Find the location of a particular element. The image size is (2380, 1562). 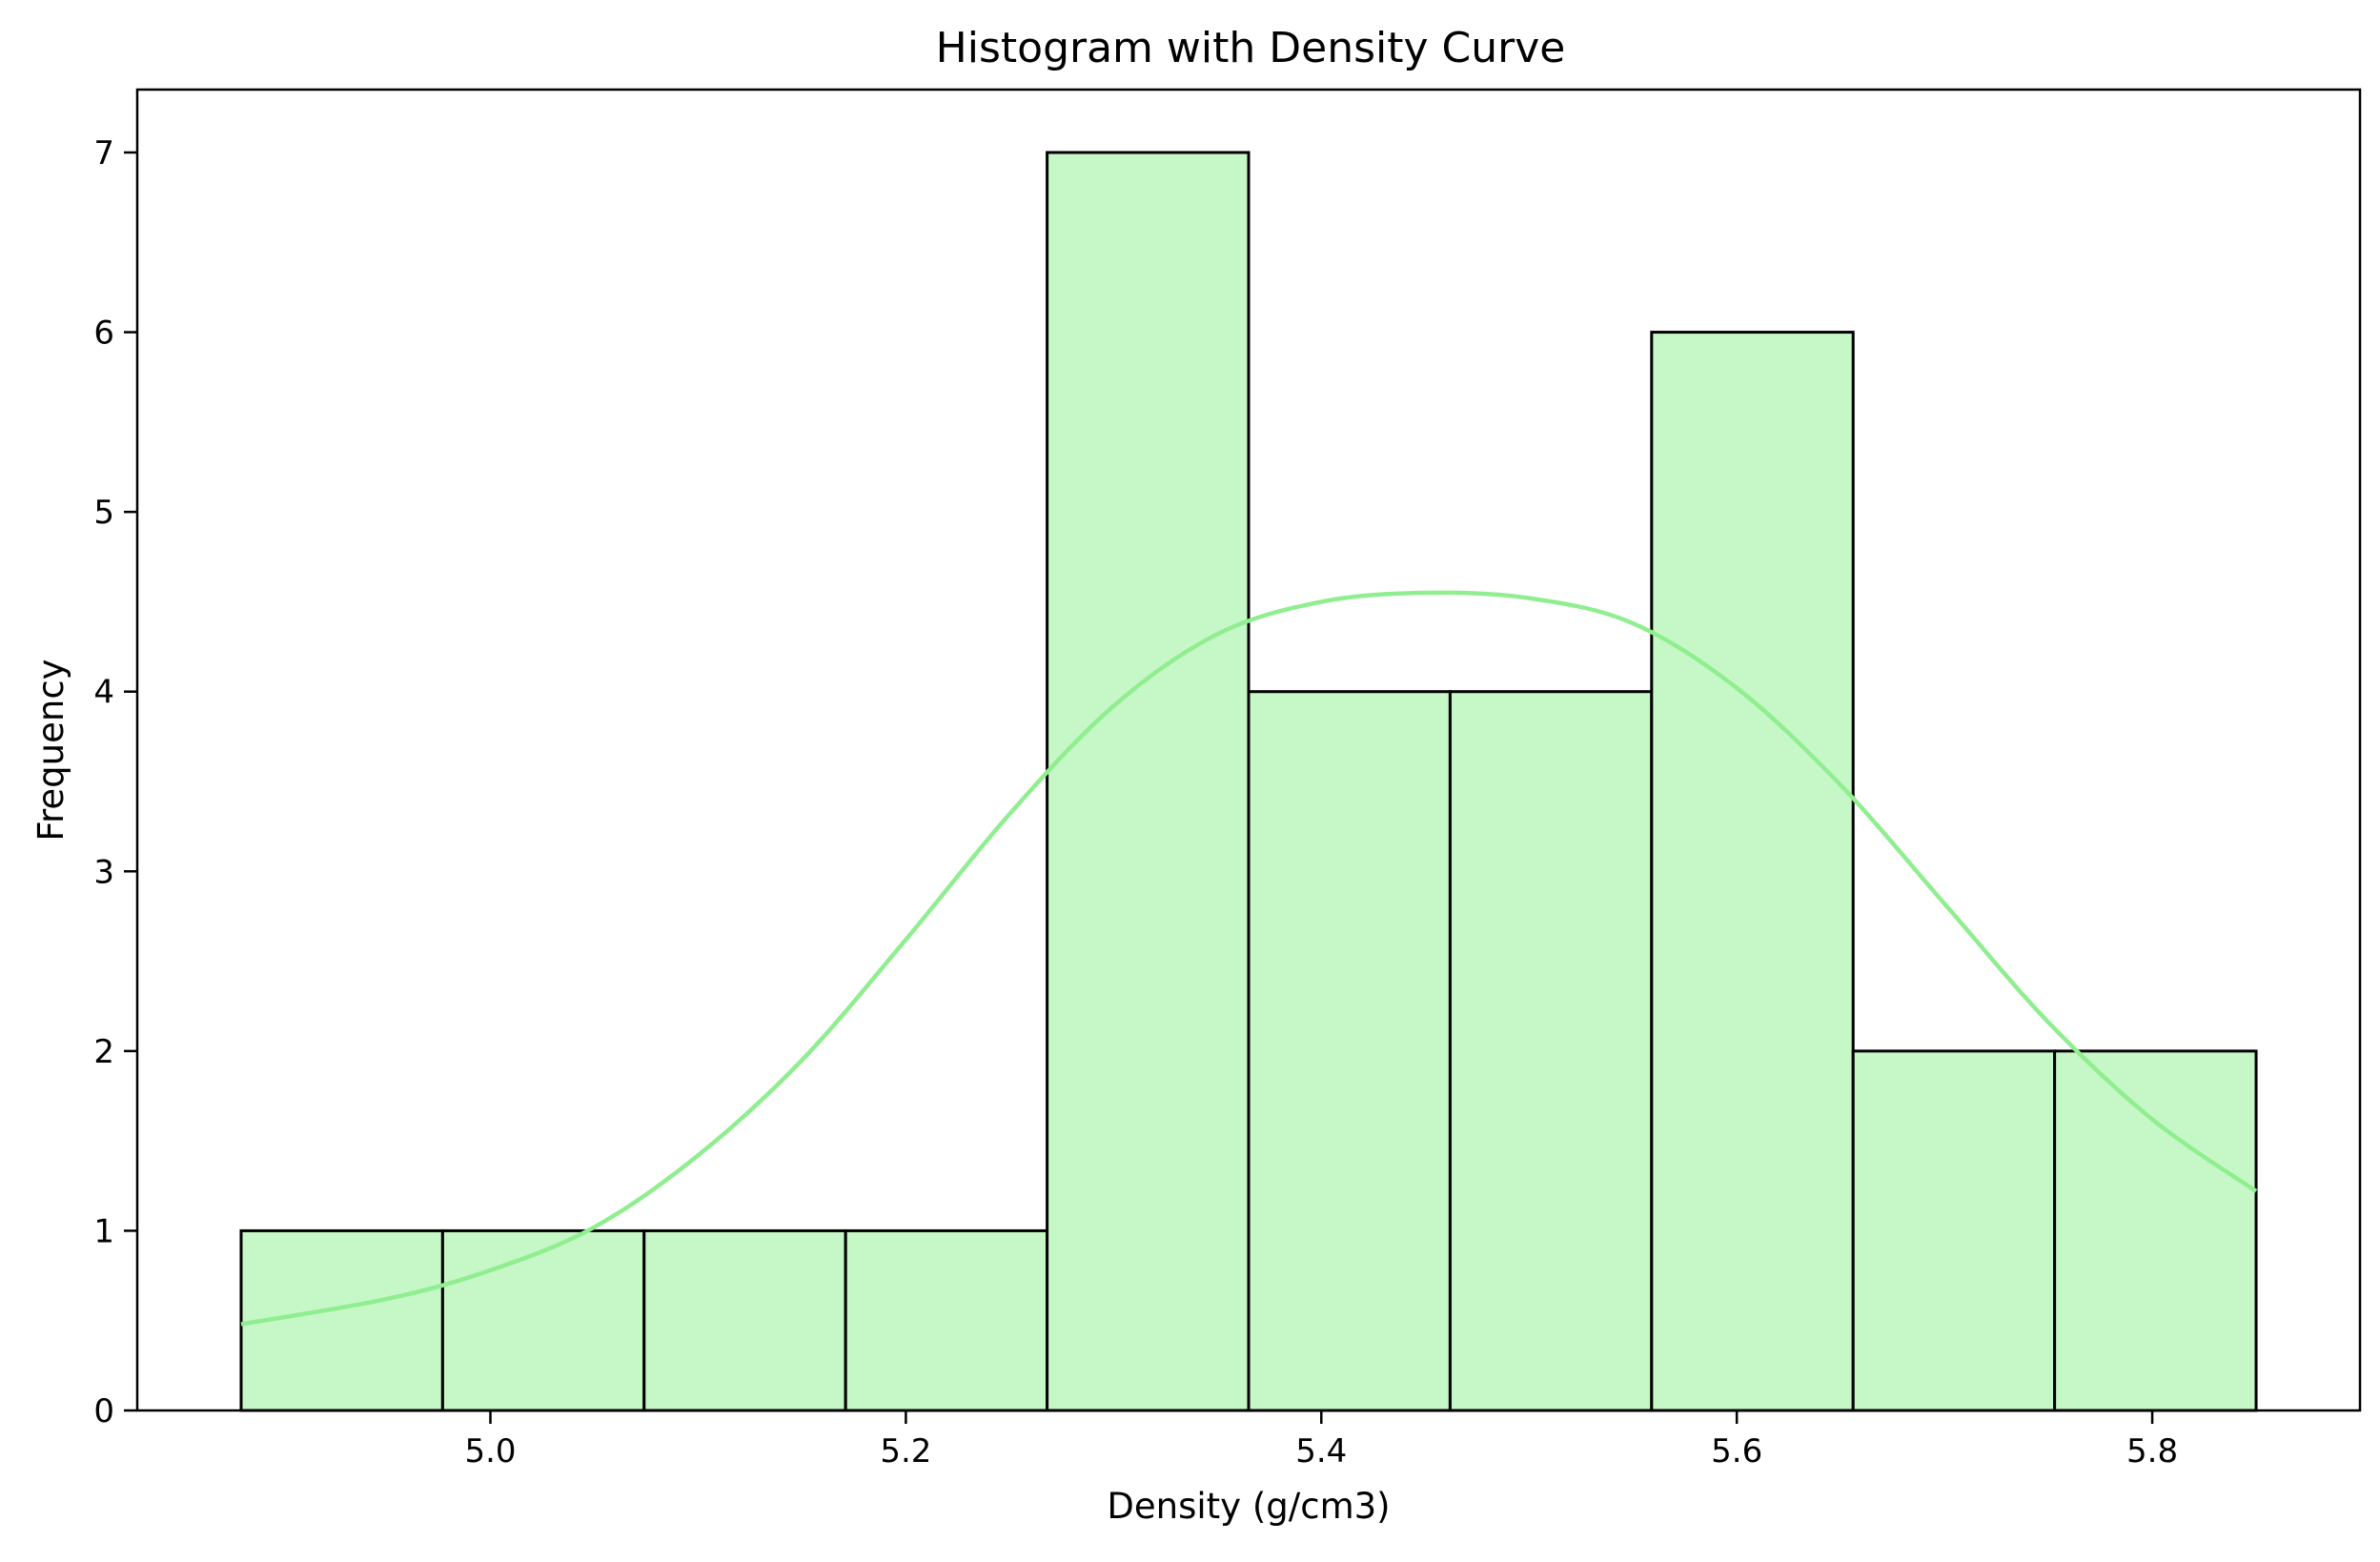

x-axis-ticks: 5.0 5.2 5.4 5.6 5.8 is located at coordinates (1321, 1440).